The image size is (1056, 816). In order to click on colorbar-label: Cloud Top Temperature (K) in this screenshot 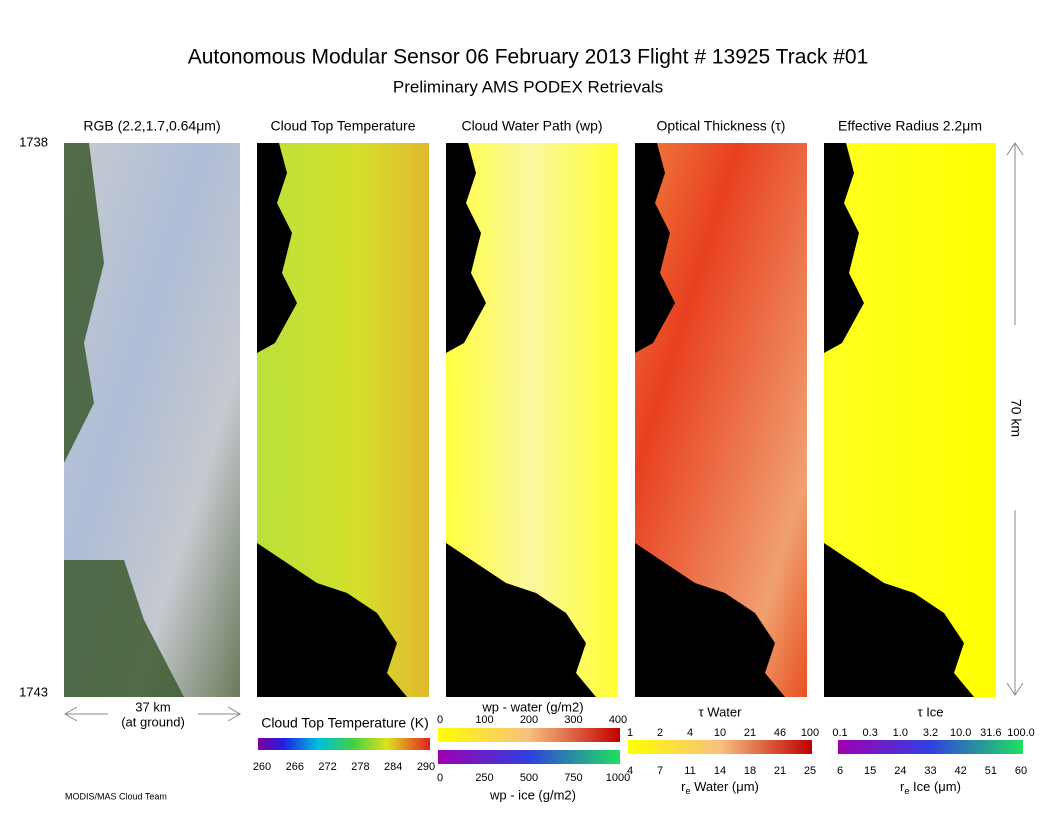, I will do `click(345, 723)`.